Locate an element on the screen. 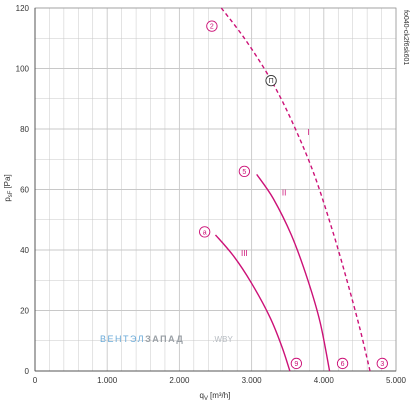  y-axis-label: psF[Pa] is located at coordinates (8, 187).